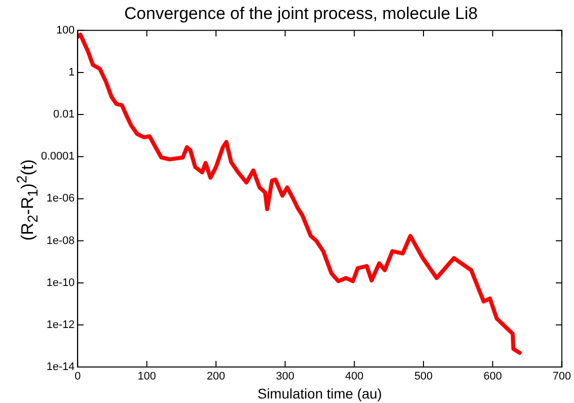 The height and width of the screenshot is (403, 574). Describe the element at coordinates (492, 376) in the screenshot. I see `x-tick-label: 600` at that location.